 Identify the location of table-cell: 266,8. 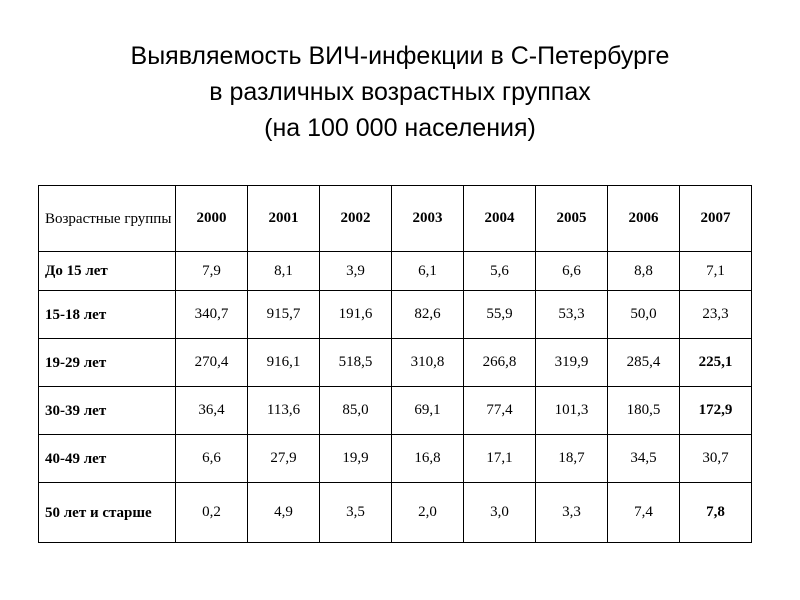
(499, 362).